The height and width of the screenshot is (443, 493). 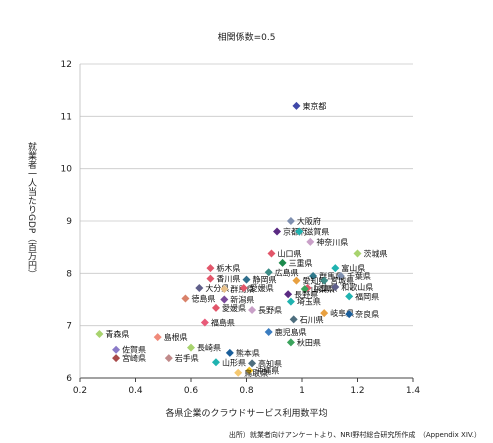 What do you see at coordinates (323, 289) in the screenshot?
I see `point-label: 山梨県` at bounding box center [323, 289].